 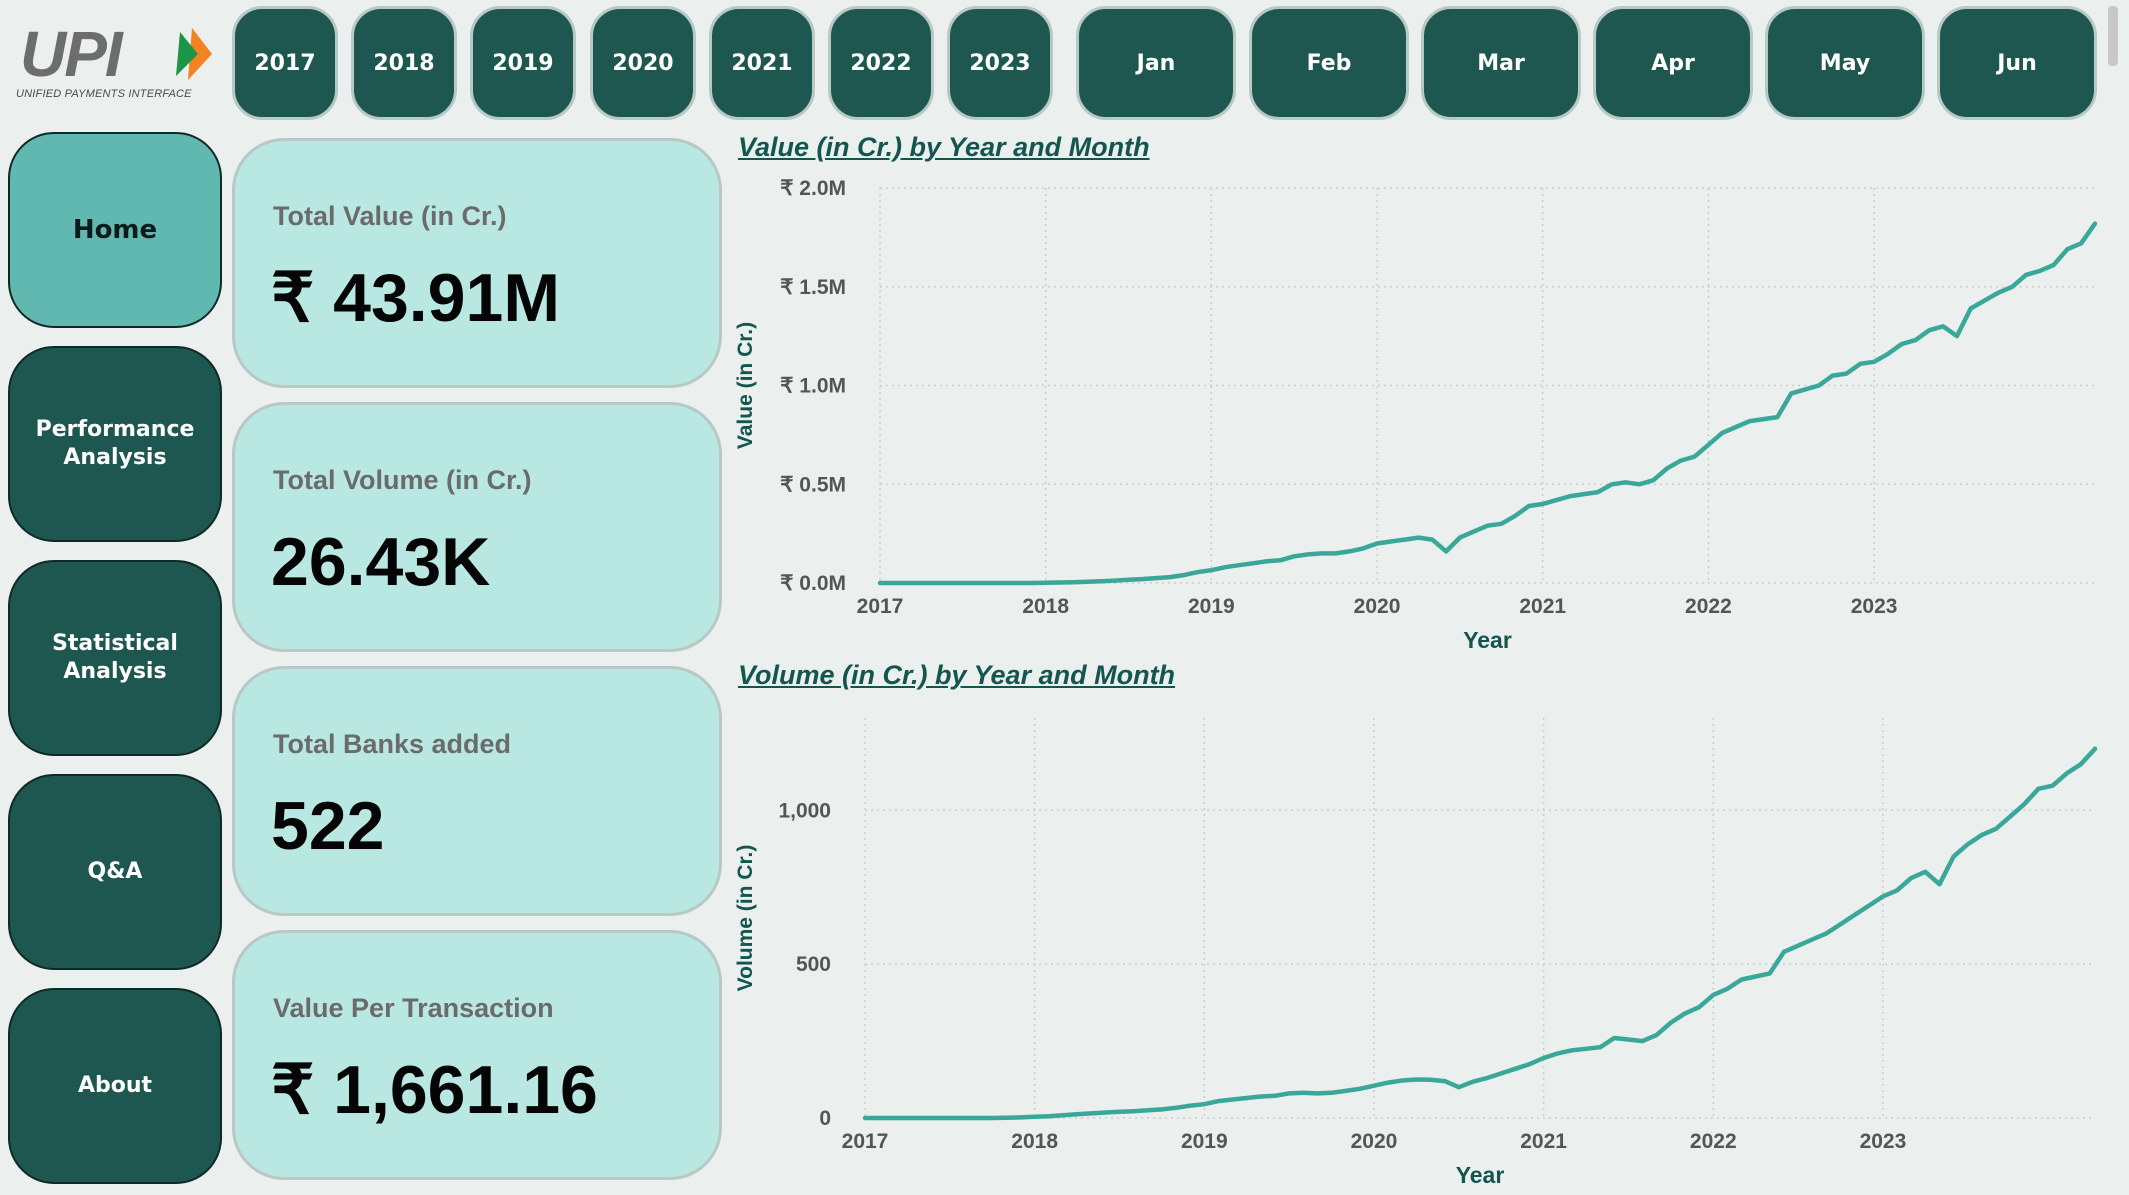 I want to click on kpi-card-total-banks: Total Banks added 522, so click(x=477, y=791).